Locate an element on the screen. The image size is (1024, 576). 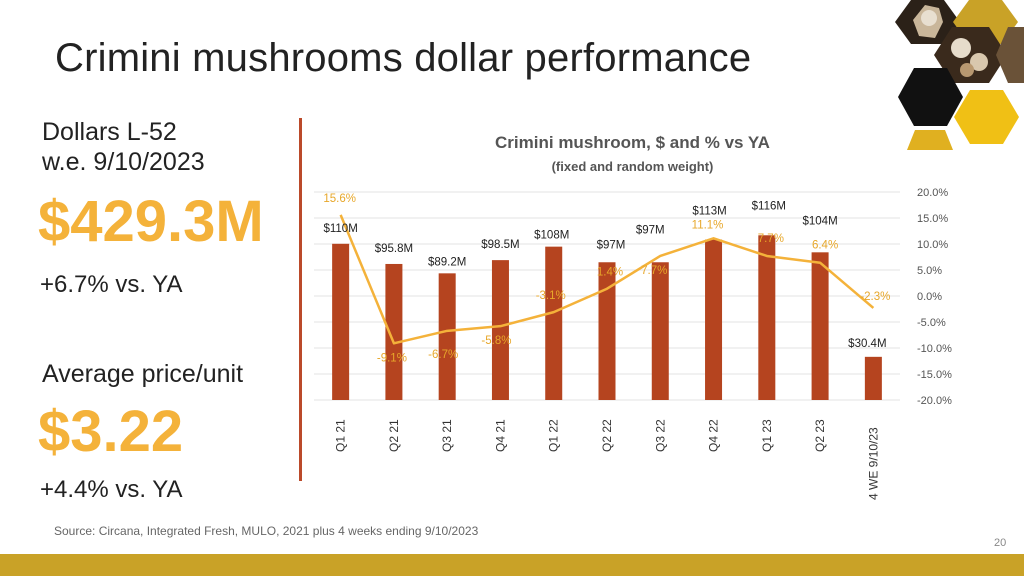
pct-data-label: -3.1% is located at coordinates (551, 296).